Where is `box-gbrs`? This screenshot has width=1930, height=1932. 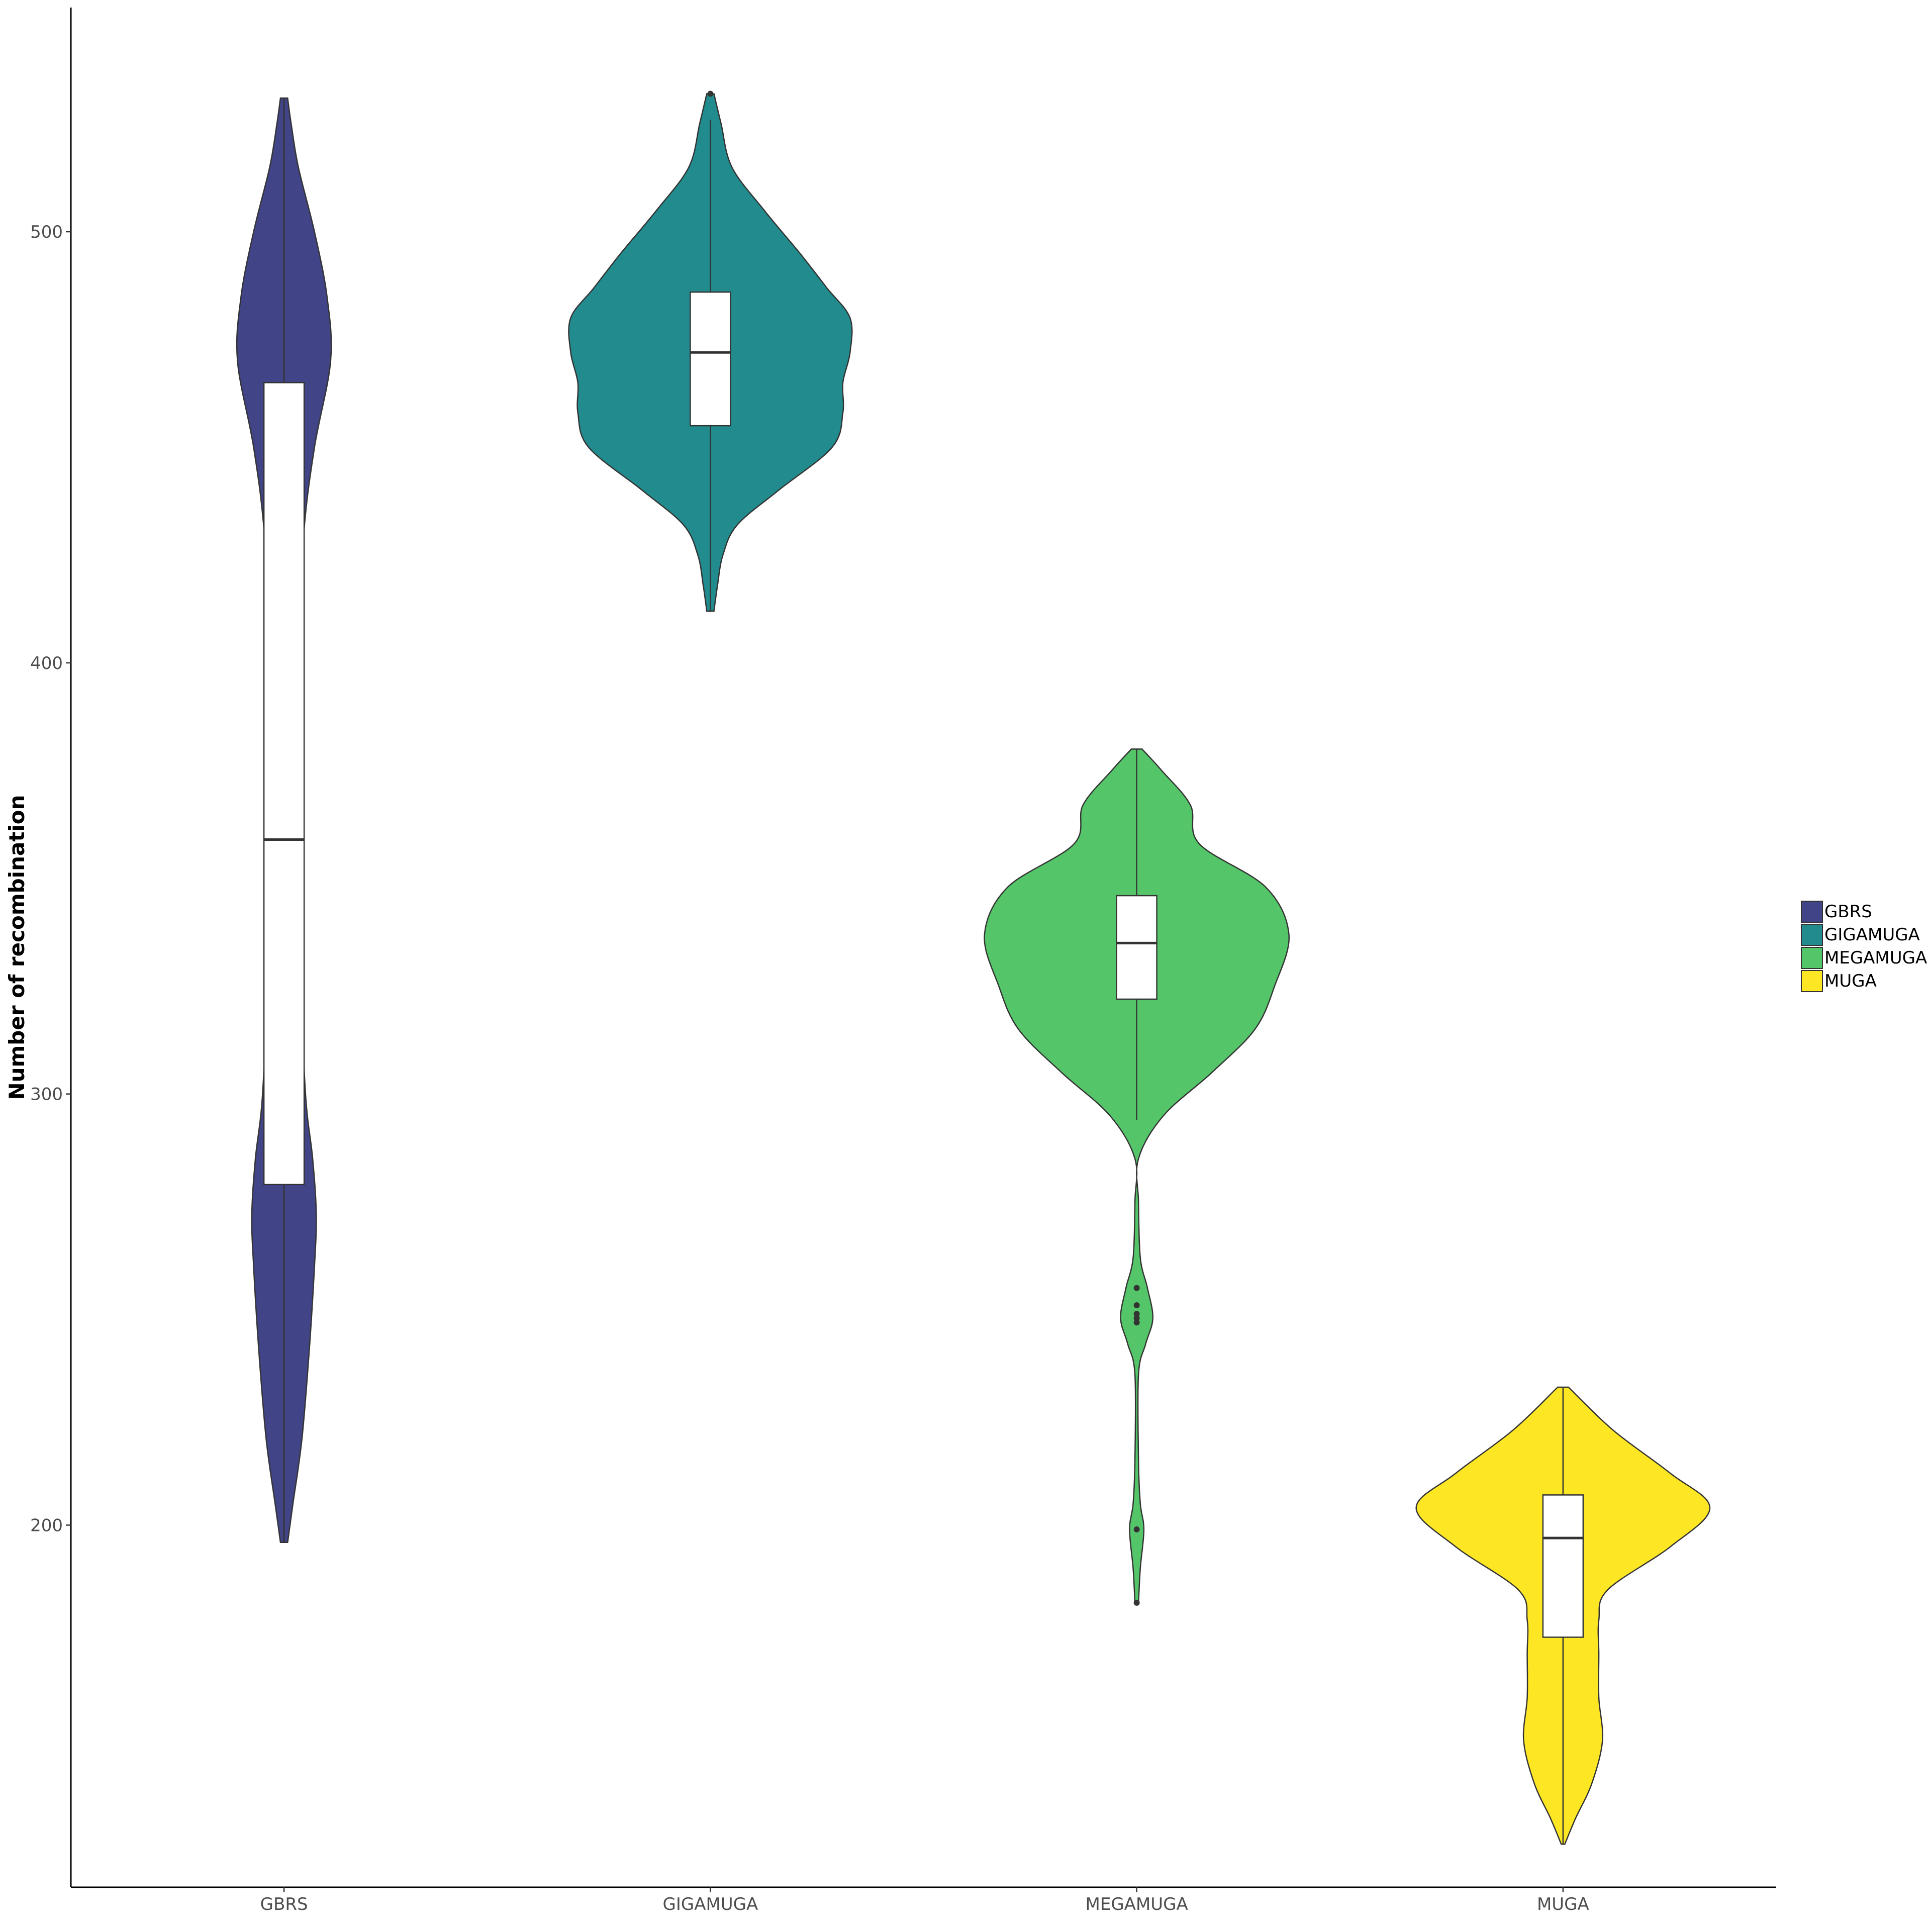
box-gbrs is located at coordinates (284, 784).